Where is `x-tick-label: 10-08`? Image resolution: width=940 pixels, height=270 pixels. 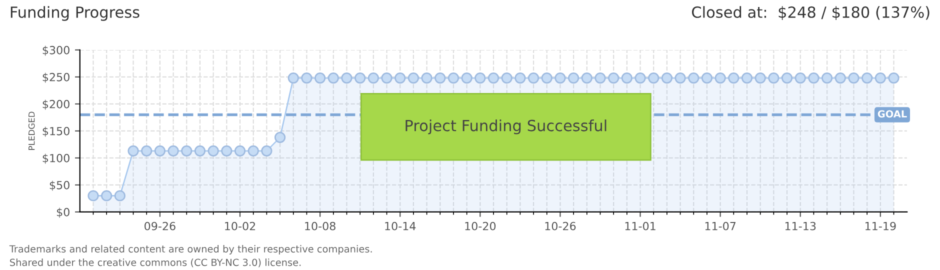 x-tick-label: 10-08 is located at coordinates (320, 226).